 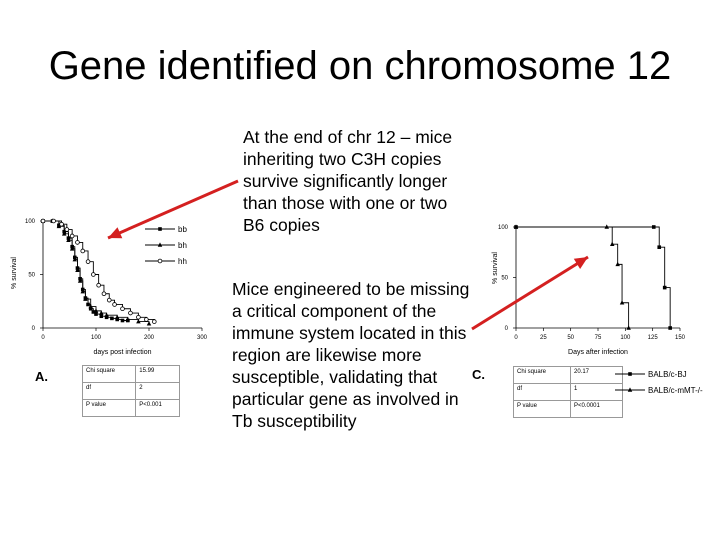 I want to click on legend-label: bh, so click(x=182, y=245).